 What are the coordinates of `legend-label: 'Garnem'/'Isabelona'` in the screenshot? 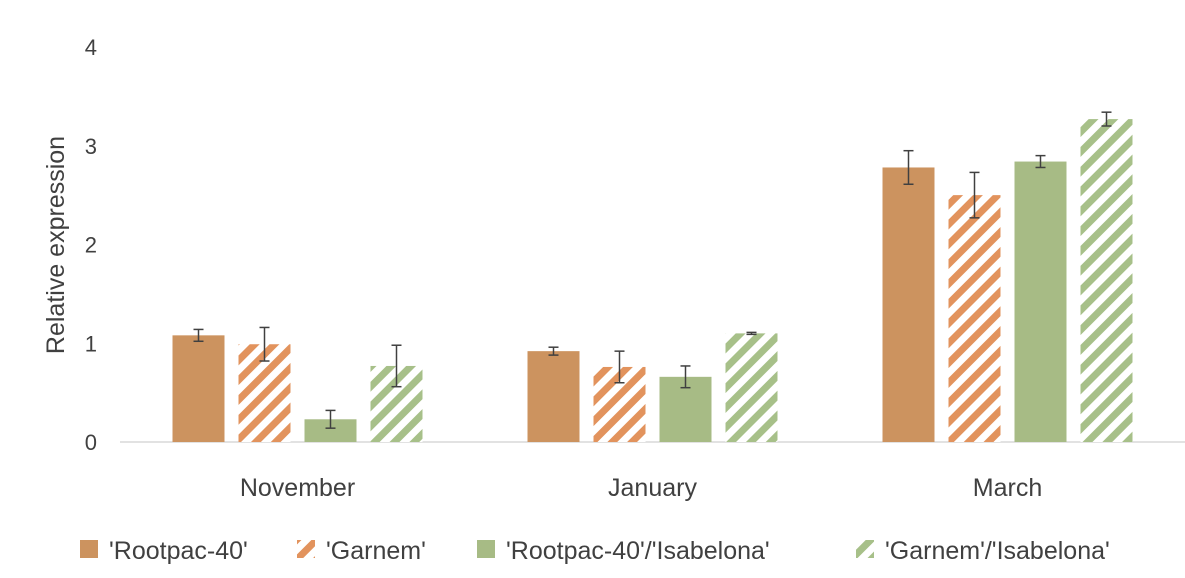 It's located at (997, 551).